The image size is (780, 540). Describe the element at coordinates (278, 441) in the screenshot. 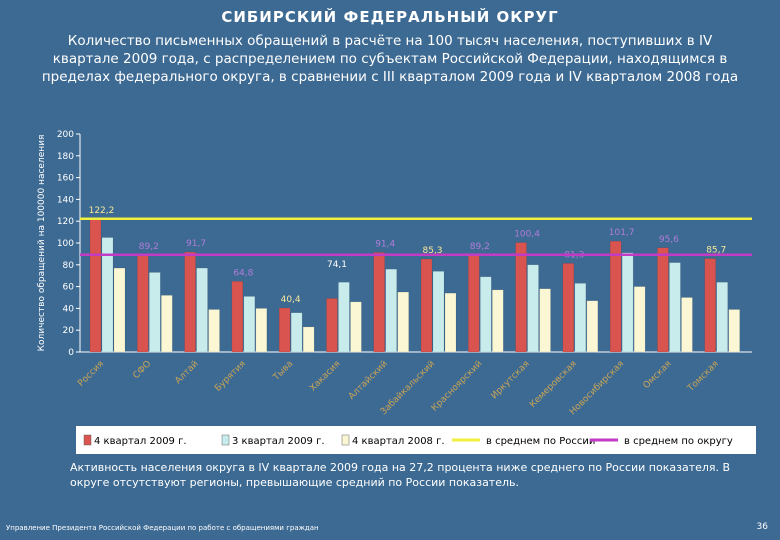

I see `legend-label: 3 квартал 2009 г.` at that location.